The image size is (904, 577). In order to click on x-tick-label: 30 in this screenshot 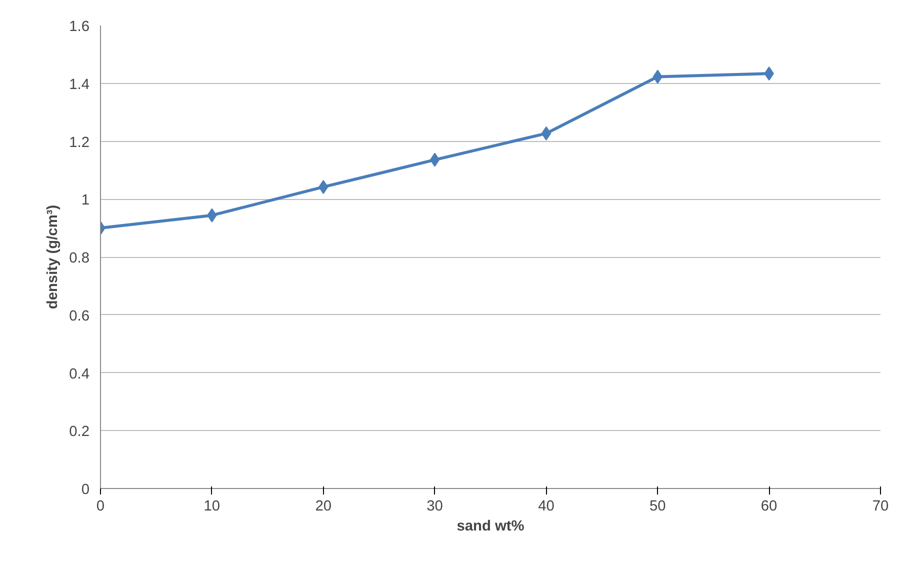, I will do `click(434, 506)`.